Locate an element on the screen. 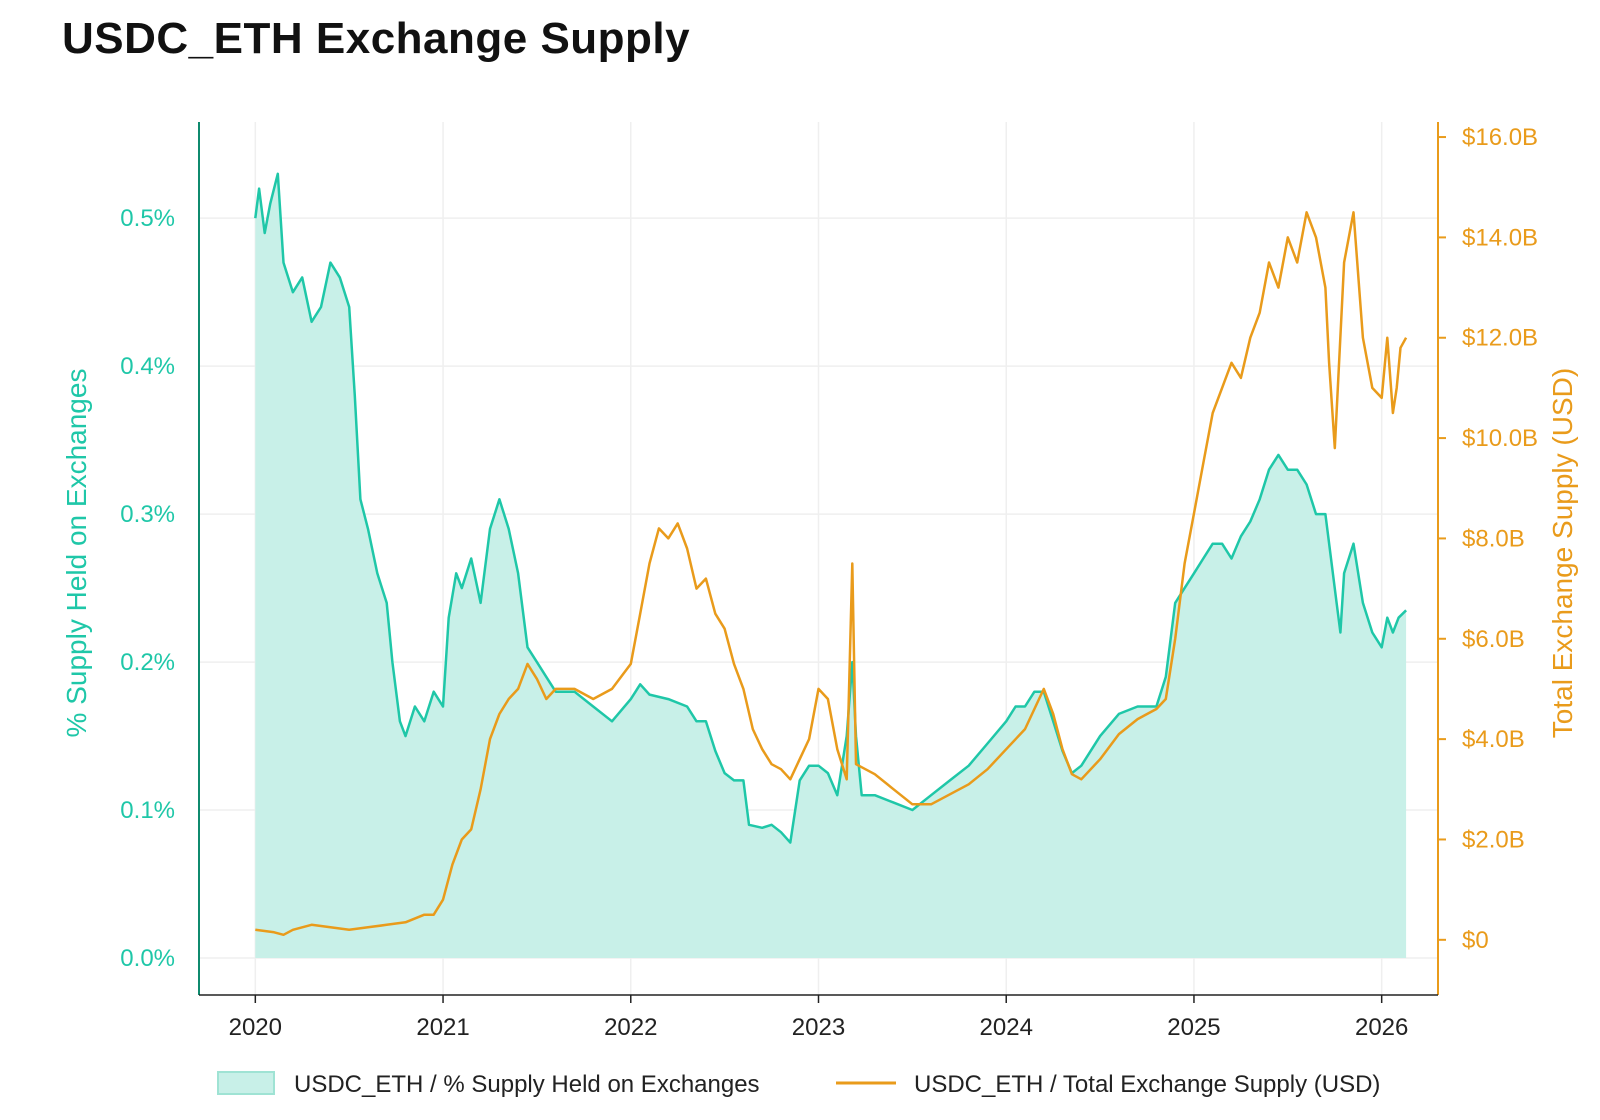  x-axis-ticks: 2020 2021 2022 2023 2024 2025 2026 is located at coordinates (818, 1018).